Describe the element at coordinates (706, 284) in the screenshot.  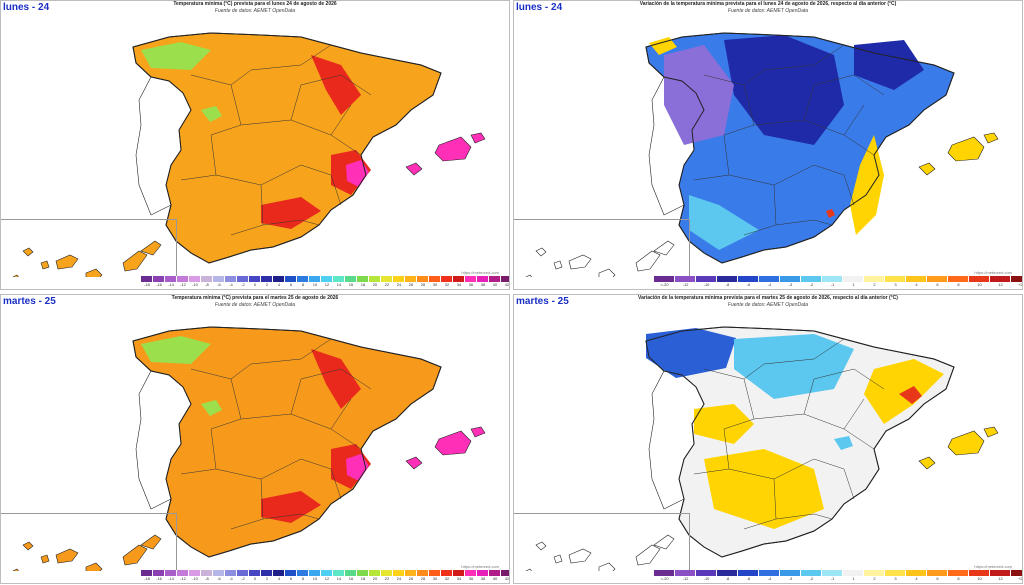
I see `legend-tick: -10` at that location.